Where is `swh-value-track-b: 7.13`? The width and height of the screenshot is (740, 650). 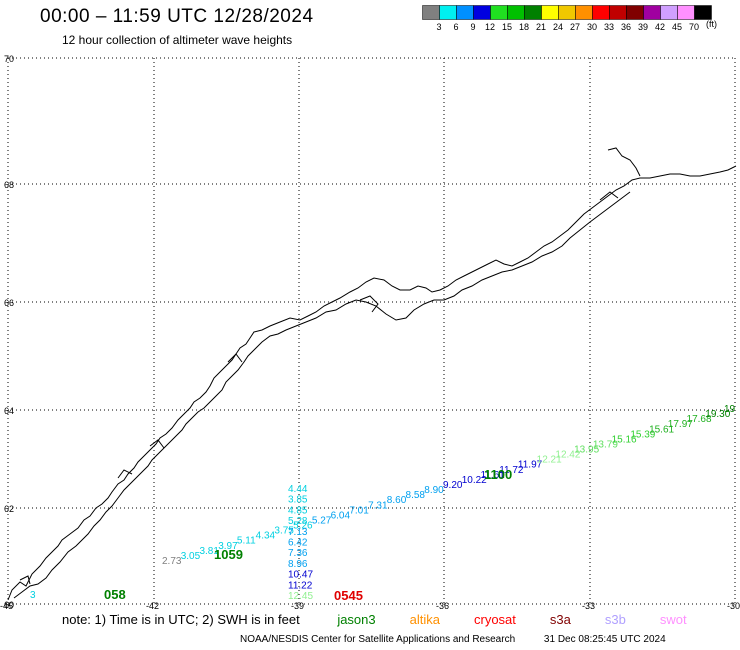 swh-value-track-b: 7.13 is located at coordinates (298, 532).